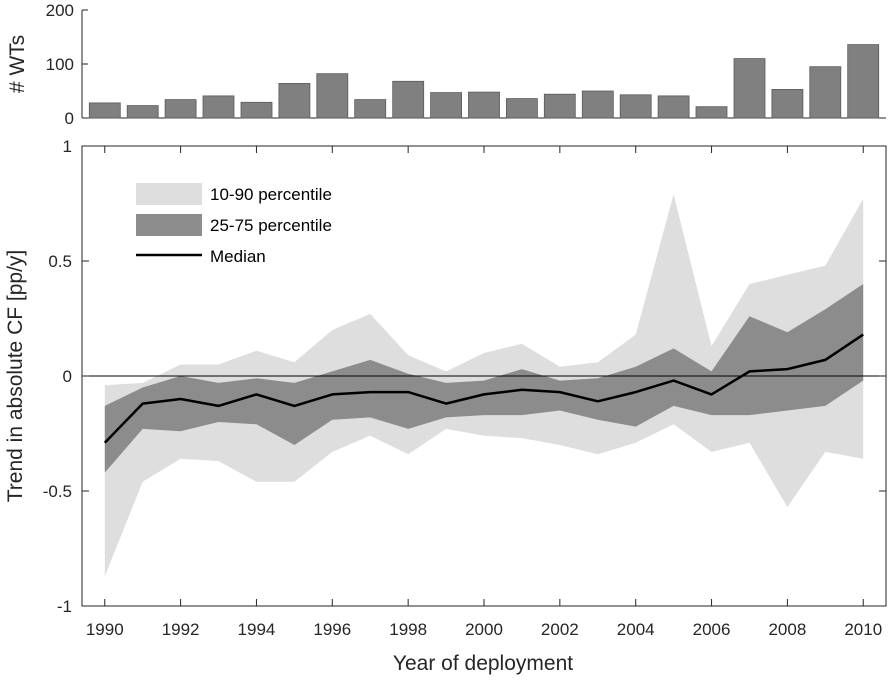  What do you see at coordinates (712, 629) in the screenshot?
I see `trend-x-tick-label: 2006` at bounding box center [712, 629].